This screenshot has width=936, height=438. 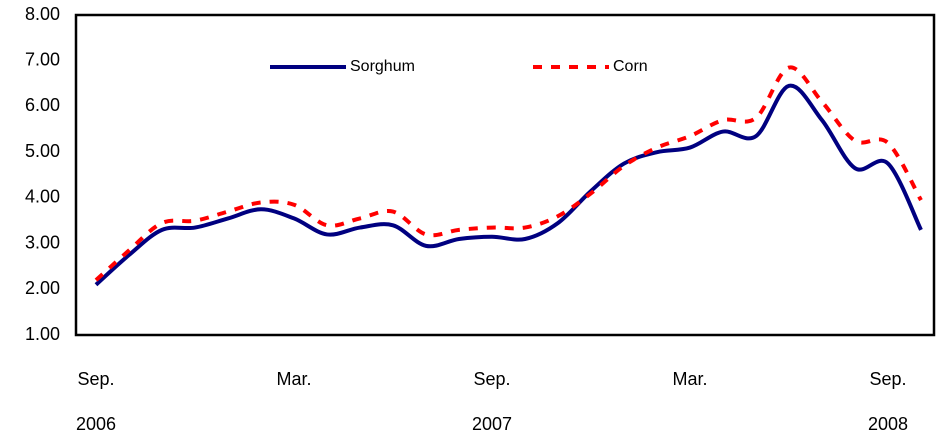 I want to click on y-tick-label: 1.00, so click(x=42, y=334).